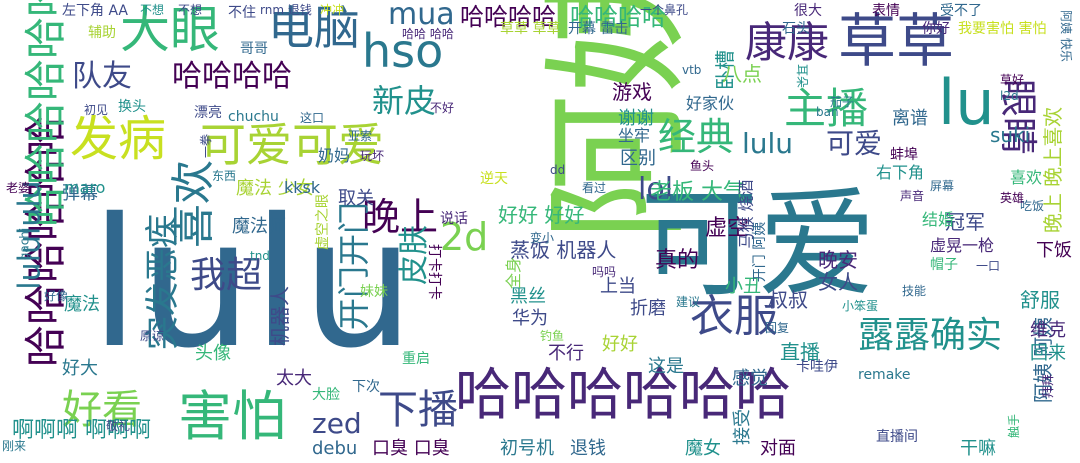 Image resolution: width=1080 pixels, height=463 pixels. What do you see at coordinates (428, 34) in the screenshot?
I see `cloud-word: 哈哈 哈哈` at bounding box center [428, 34].